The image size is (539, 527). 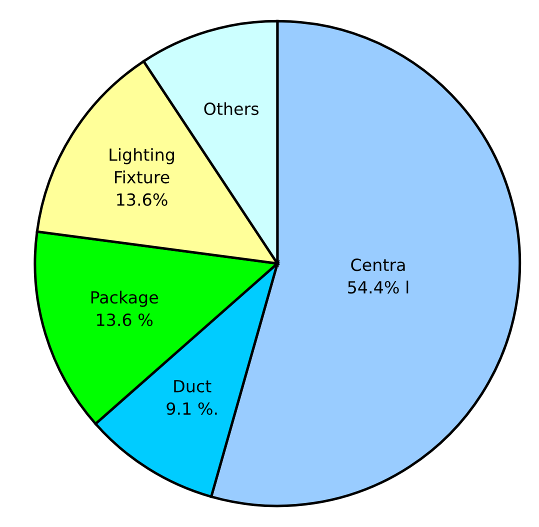 I want to click on slice-label: Centra, so click(x=378, y=265).